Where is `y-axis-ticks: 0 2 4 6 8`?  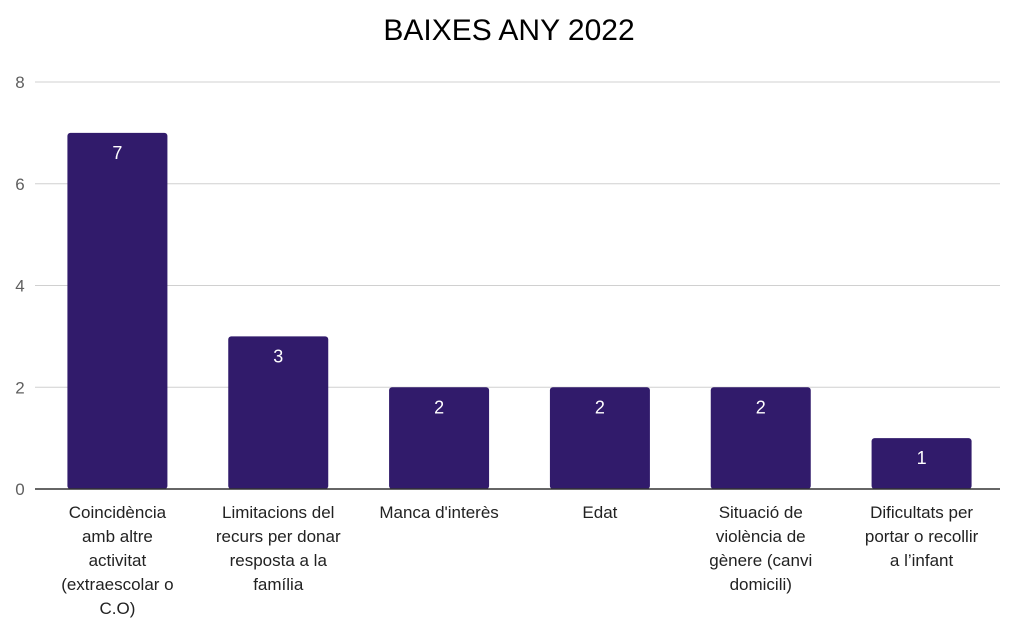 y-axis-ticks: 0 2 4 6 8 is located at coordinates (19, 286).